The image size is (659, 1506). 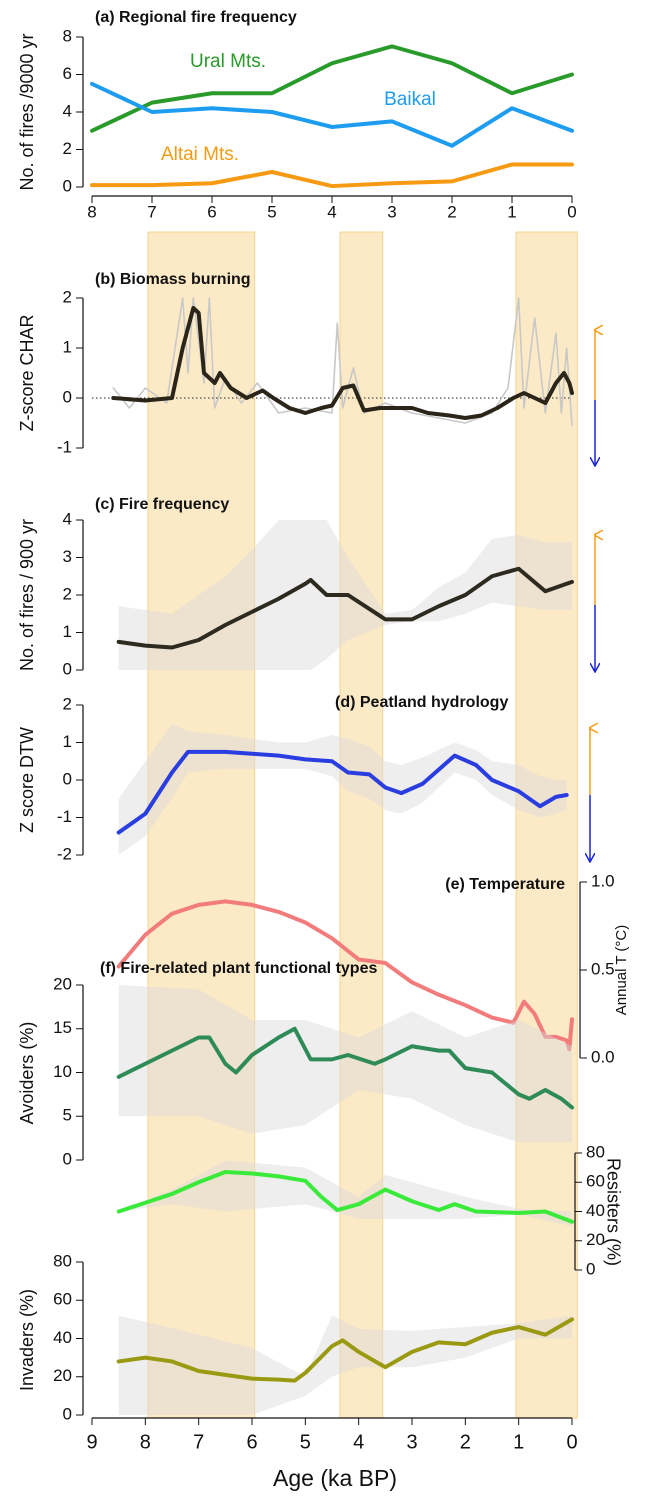 What do you see at coordinates (62, 1071) in the screenshot?
I see `y-tick-label: 10` at bounding box center [62, 1071].